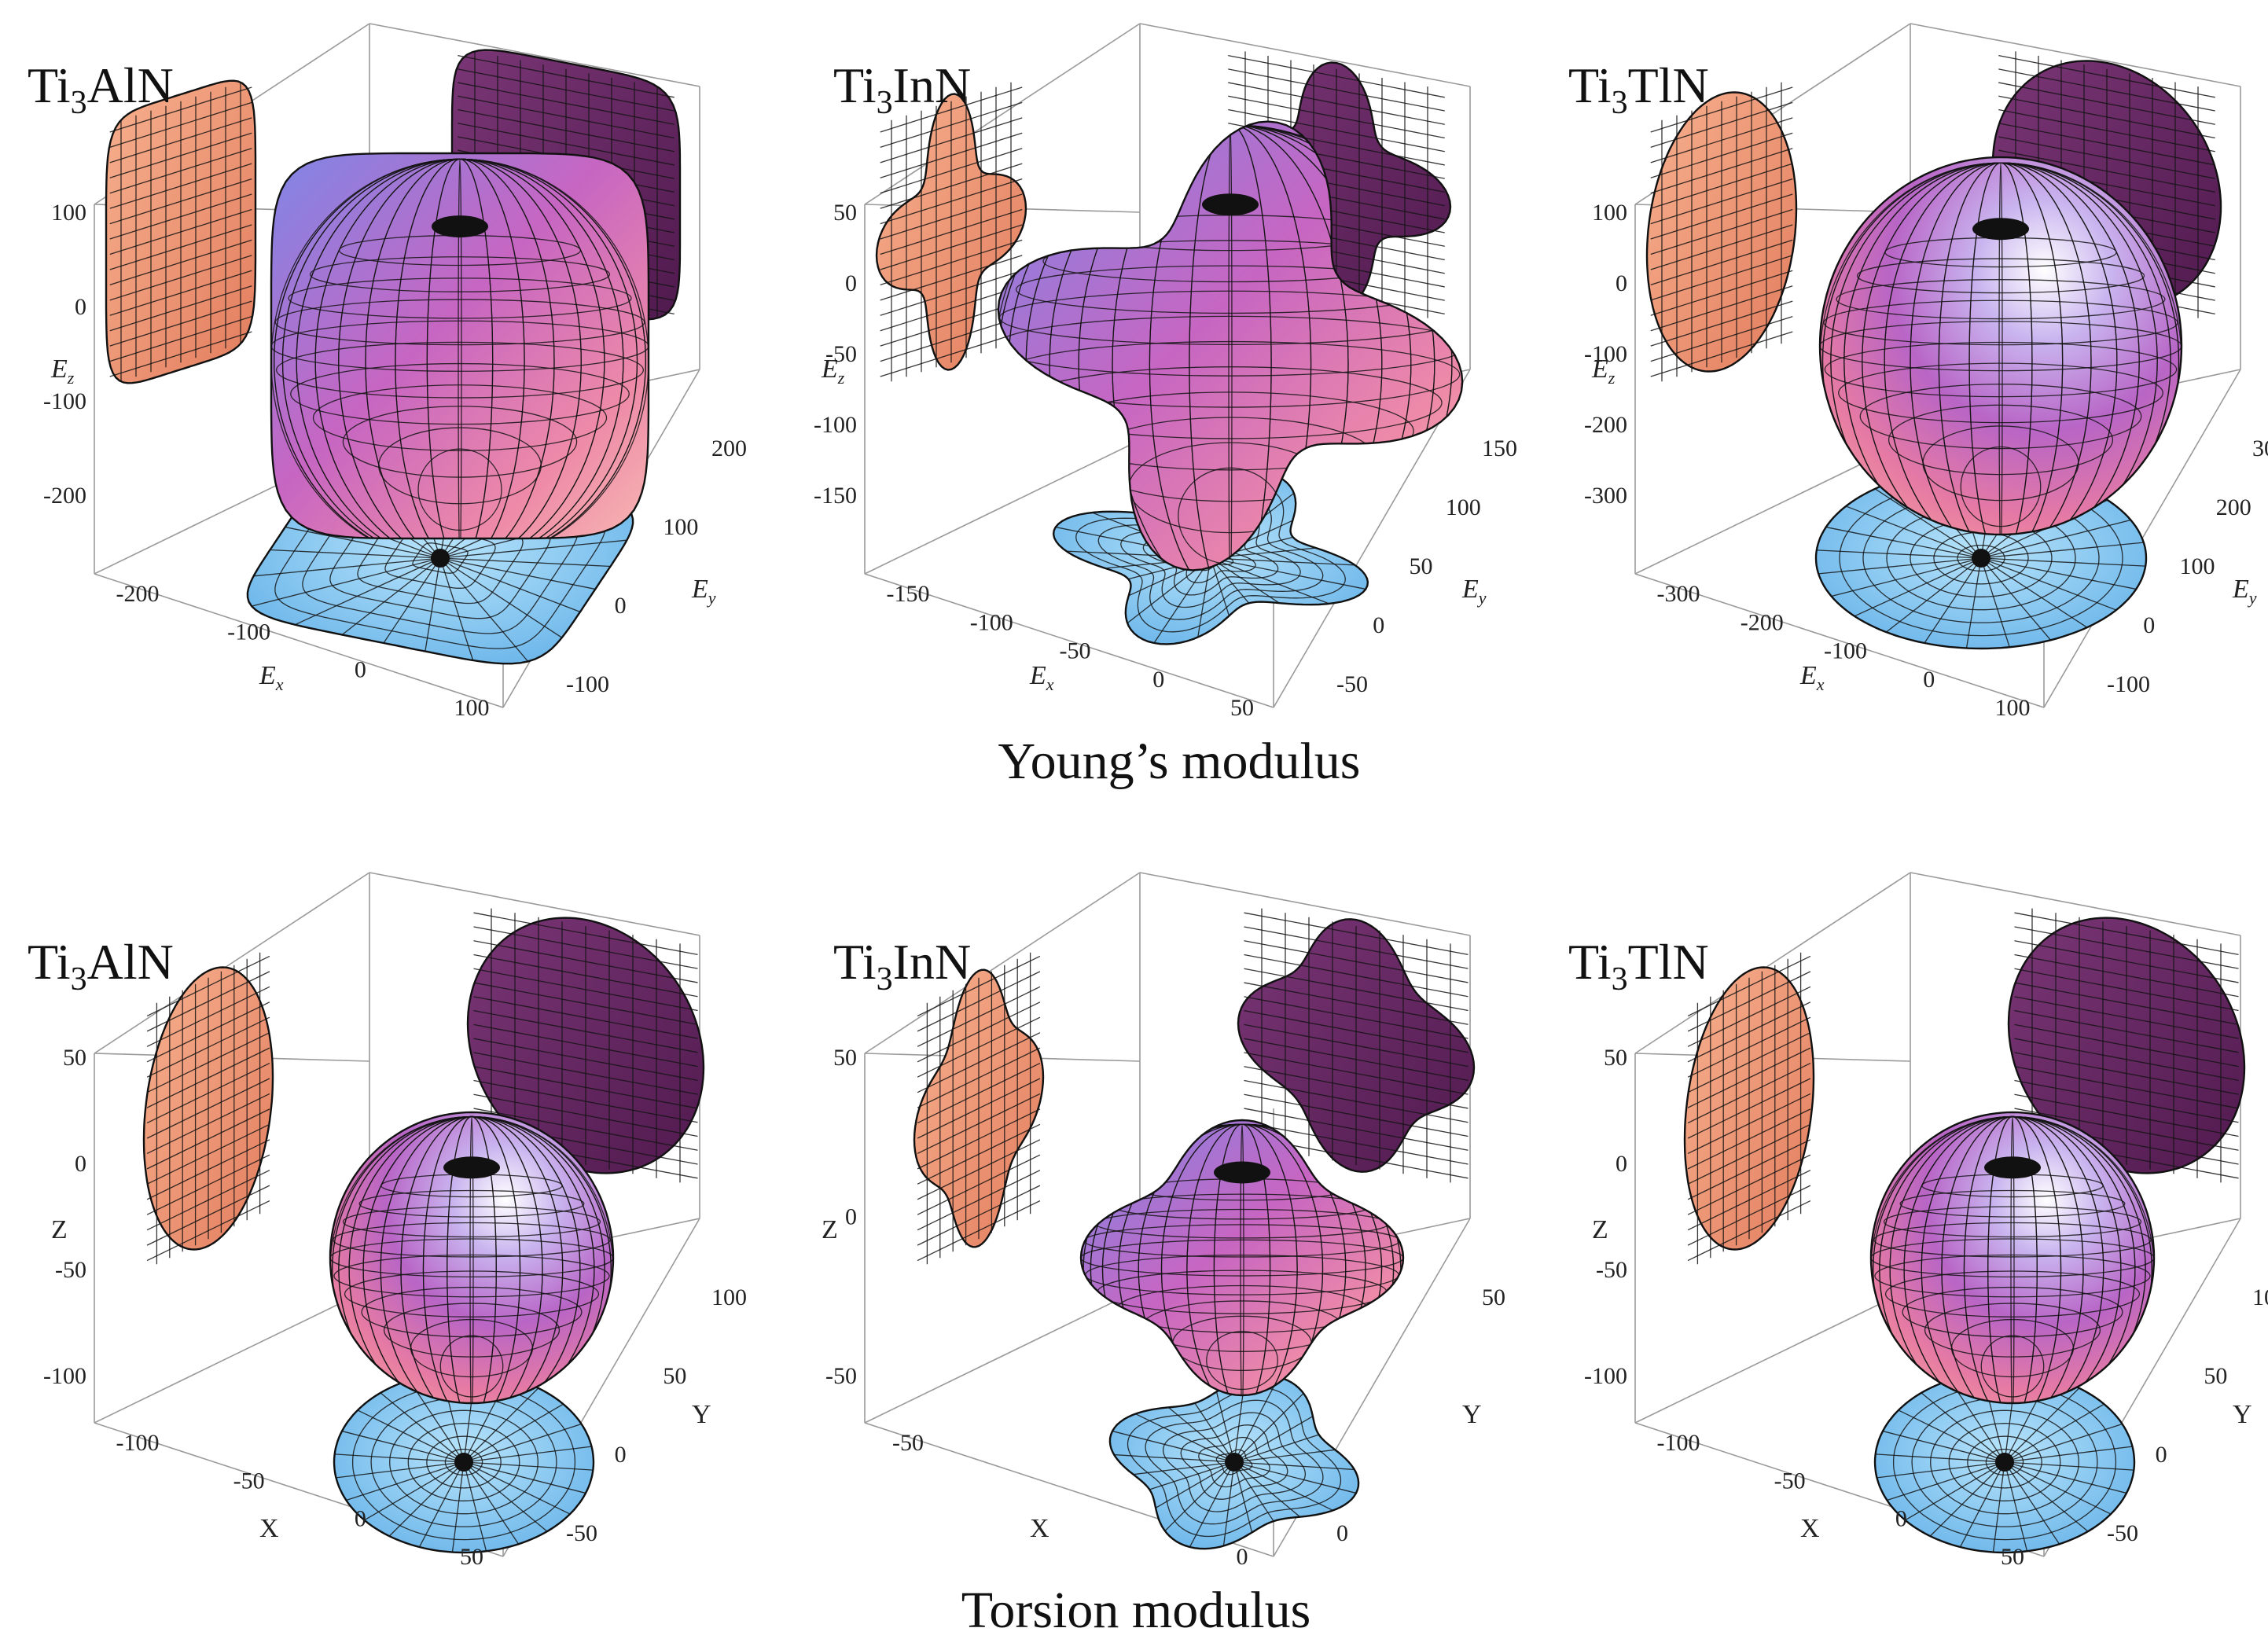 The width and height of the screenshot is (2268, 1650). Describe the element at coordinates (79, 980) in the screenshot. I see `material-label-subscript: 3` at that location.